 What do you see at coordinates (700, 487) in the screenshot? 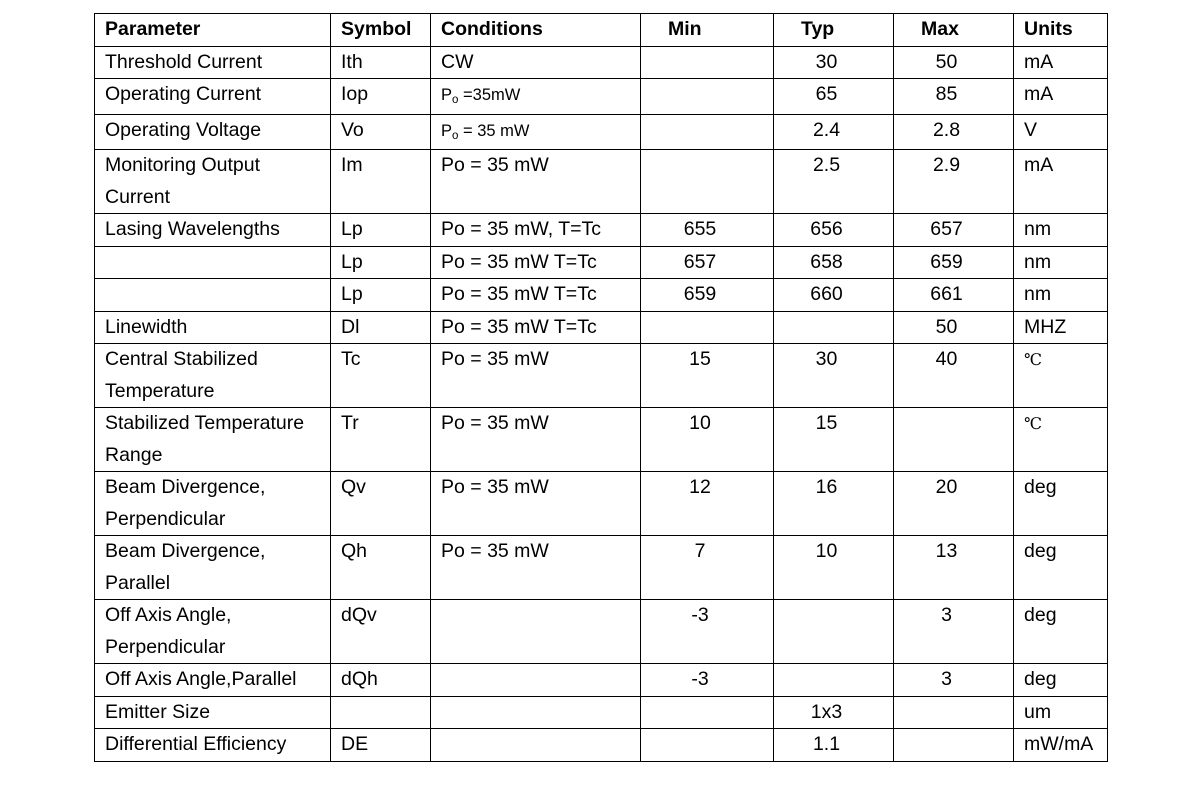
I see `cell-min-value: 12` at bounding box center [700, 487].